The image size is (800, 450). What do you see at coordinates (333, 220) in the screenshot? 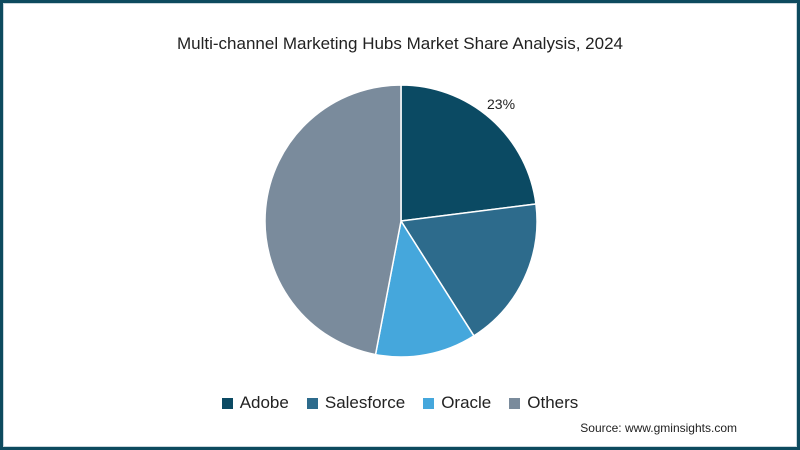
I see `pie-slice-others` at bounding box center [333, 220].